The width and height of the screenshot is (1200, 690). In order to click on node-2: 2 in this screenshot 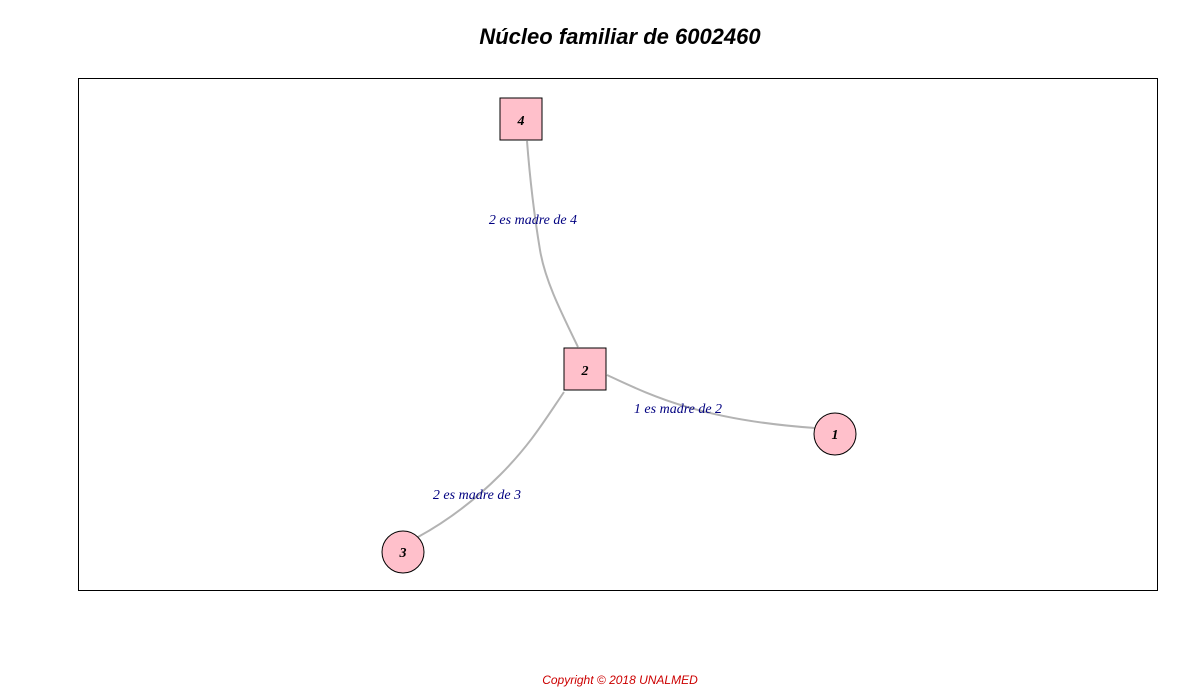, I will do `click(585, 369)`.